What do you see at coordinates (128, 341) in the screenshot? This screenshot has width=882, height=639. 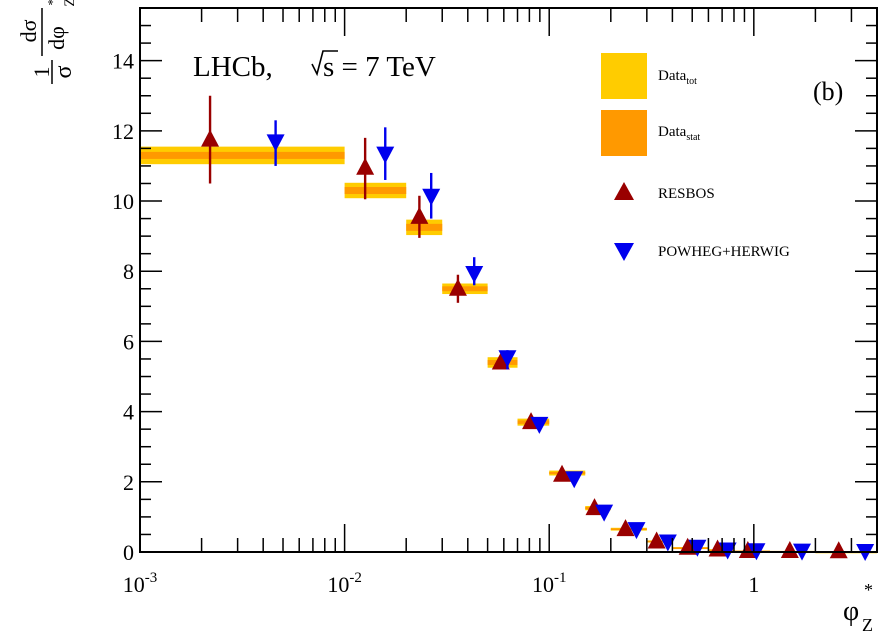 I see `y-tick-label: 6` at bounding box center [128, 341].